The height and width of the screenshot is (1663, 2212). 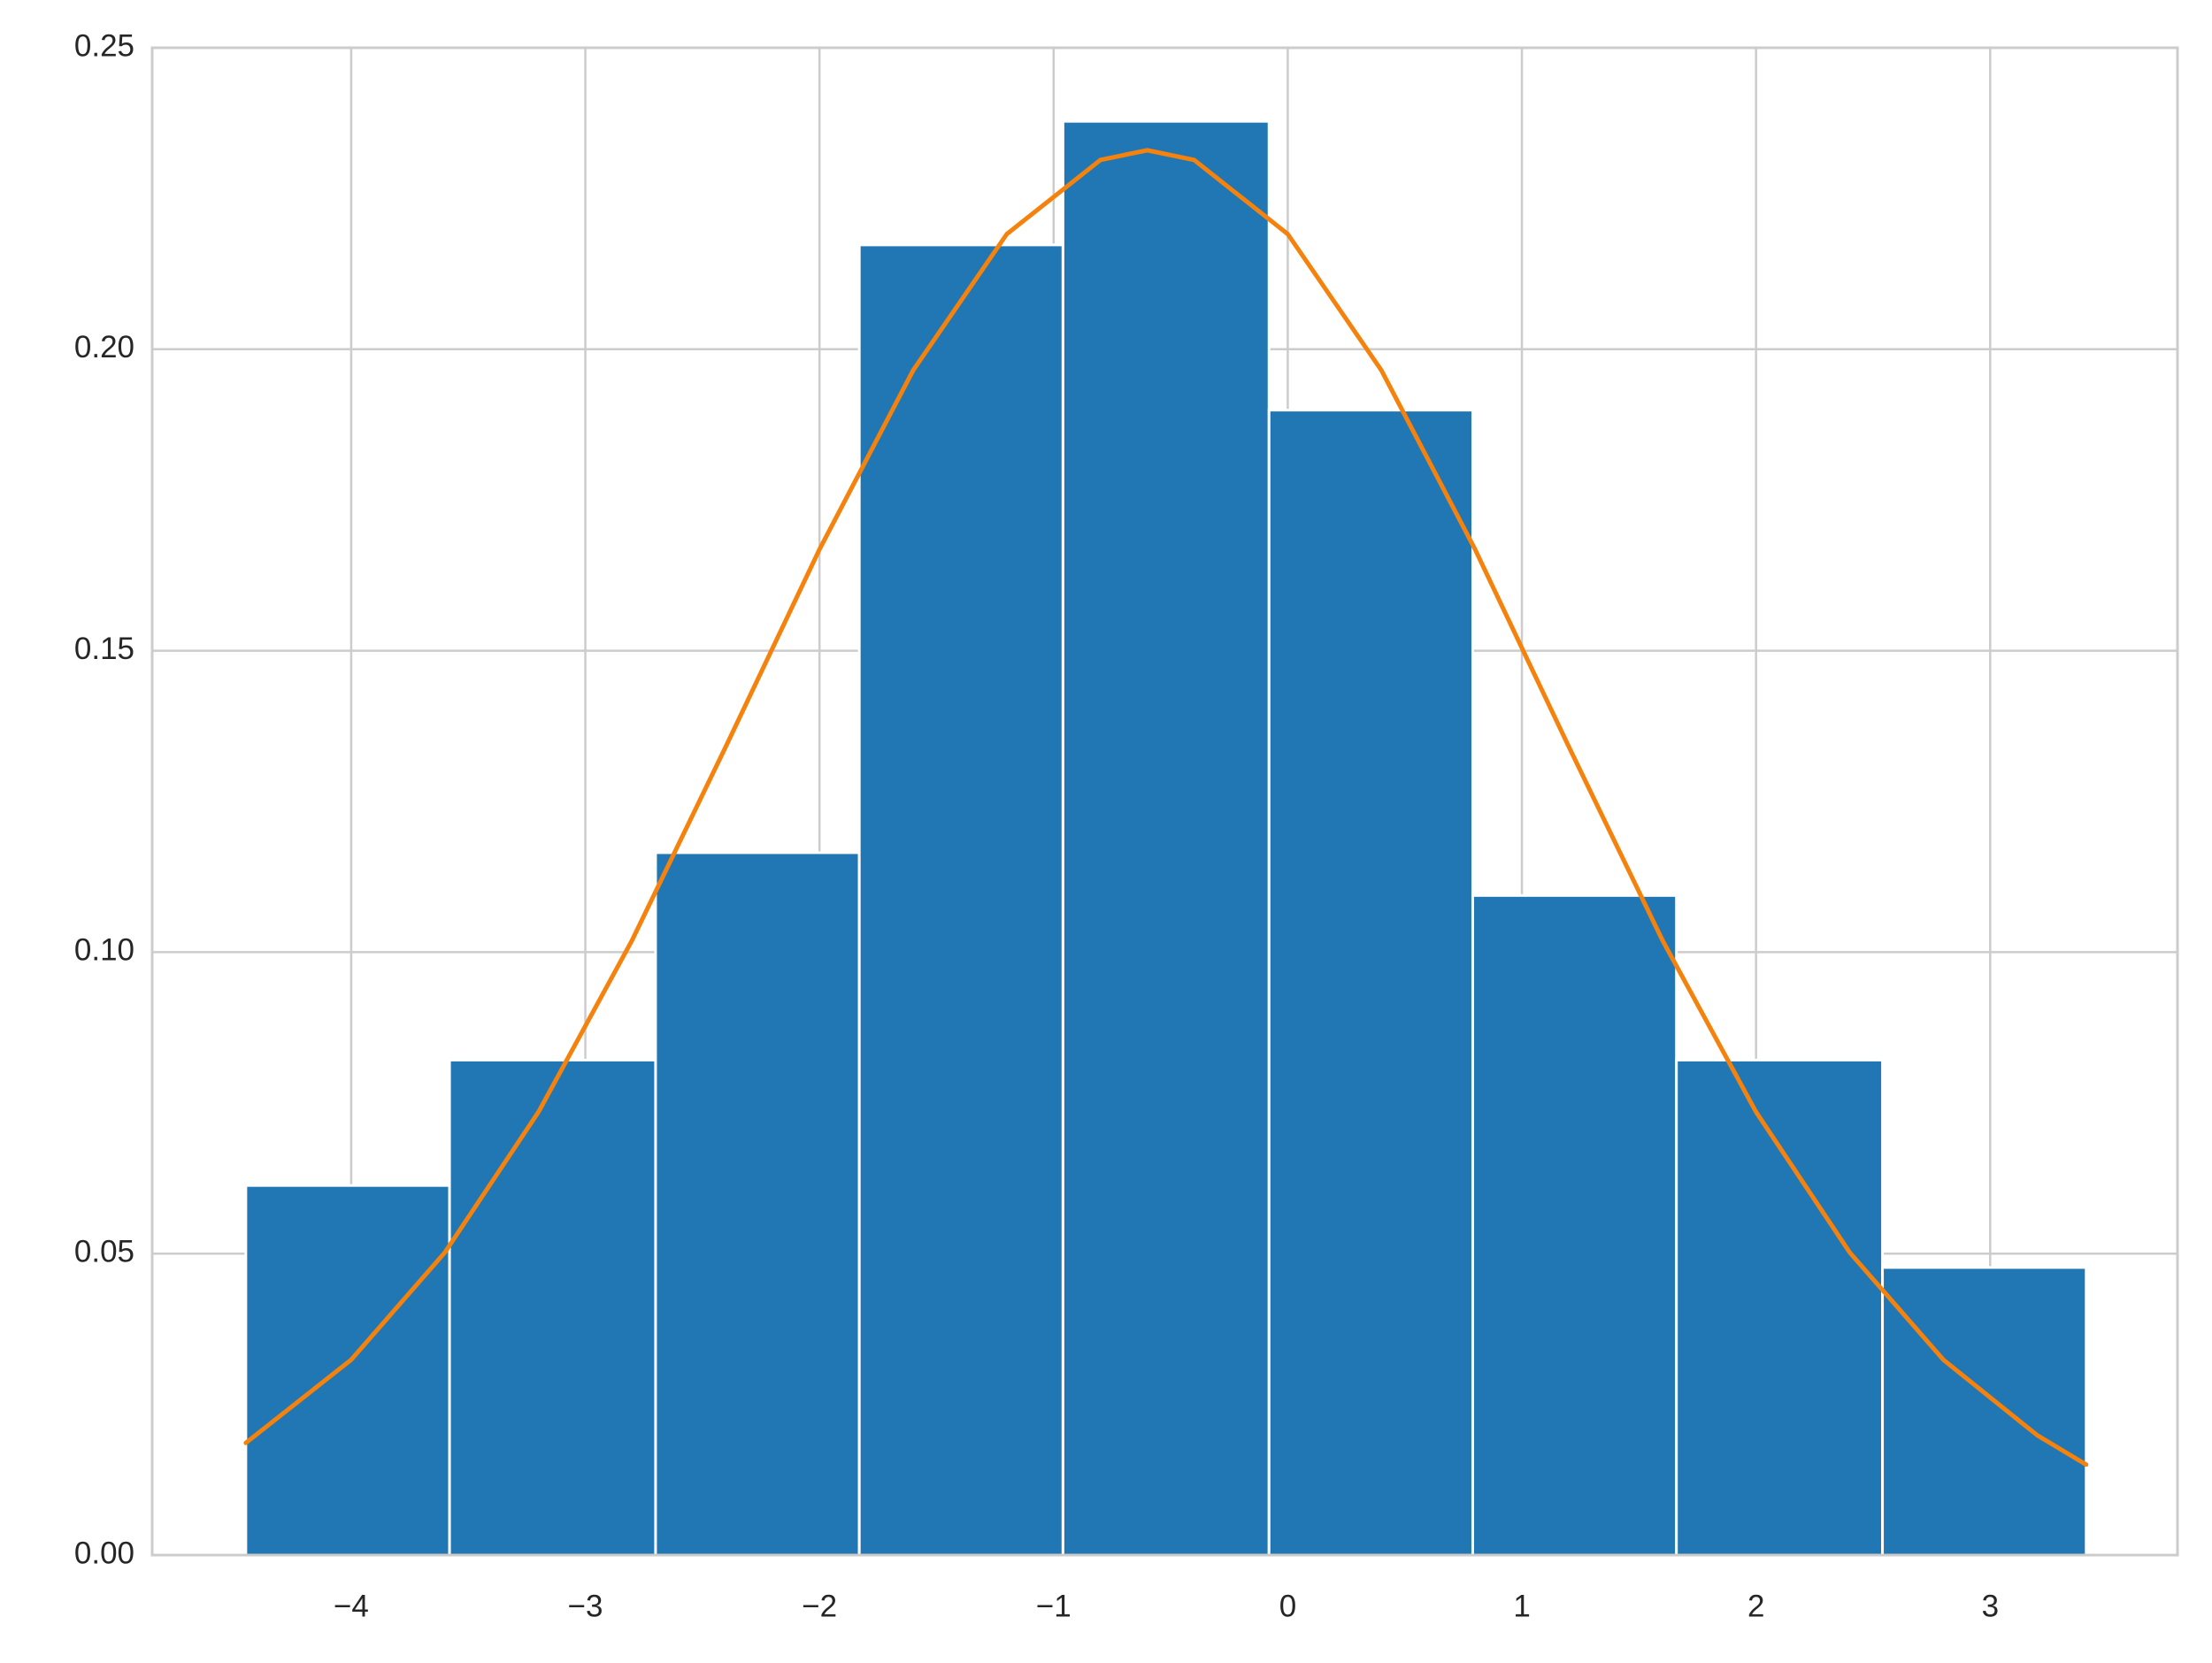 I want to click on x-tick-label: 3, so click(x=1991, y=1606).